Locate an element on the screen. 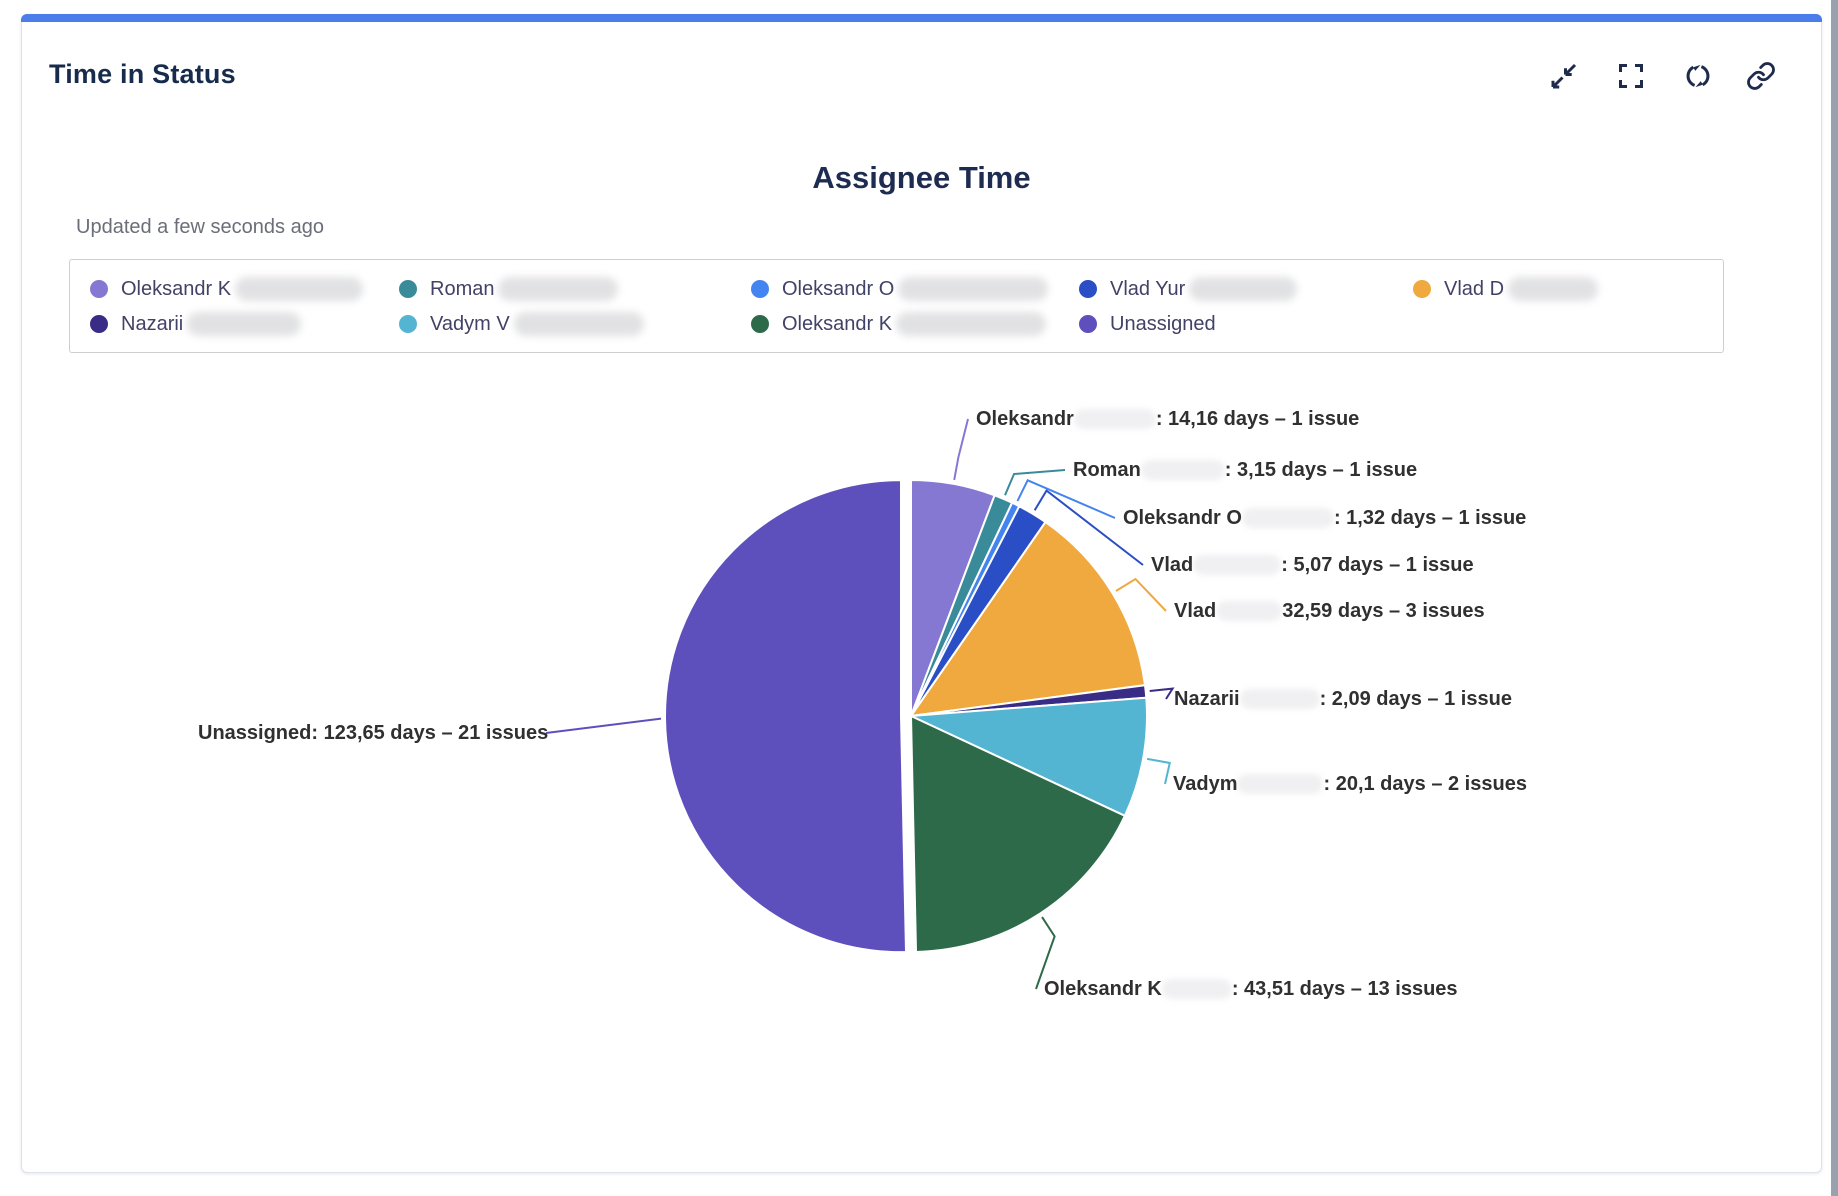 The height and width of the screenshot is (1196, 1838). legend-item: Roman is located at coordinates (509, 289).